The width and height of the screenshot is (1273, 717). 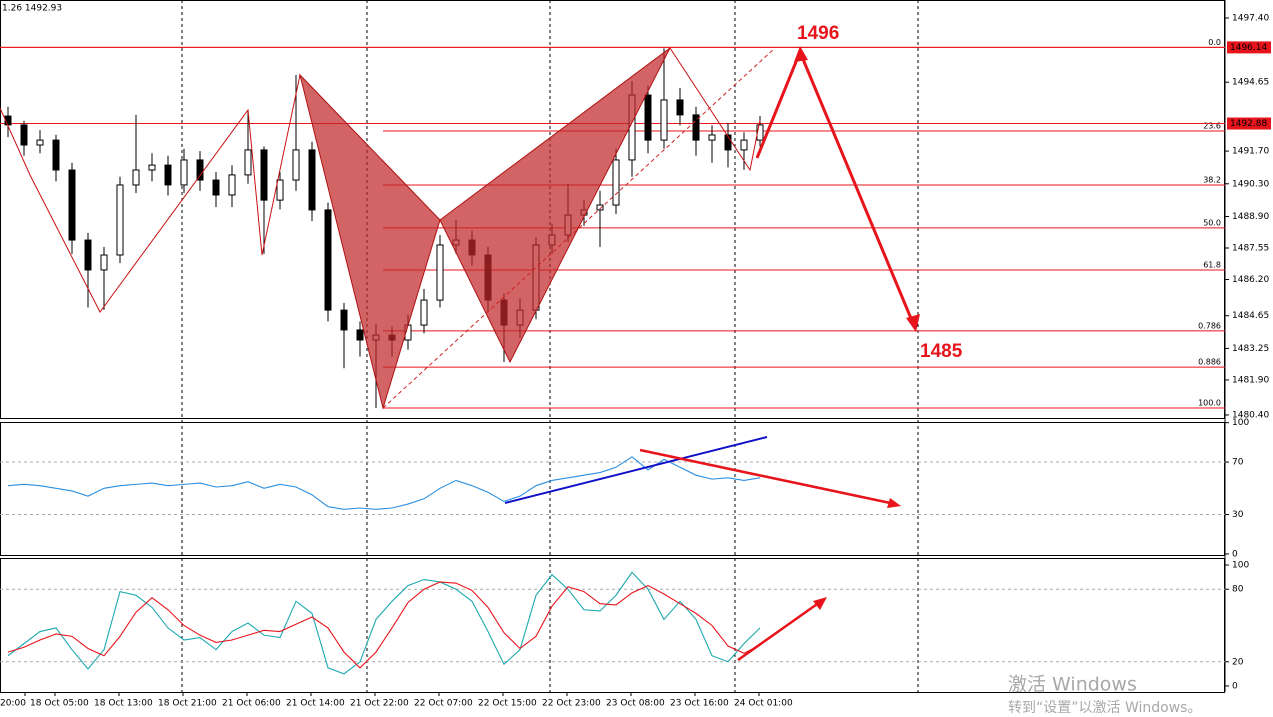 I want to click on x-tick-label: 23 Oct 08:00, so click(x=635, y=704).